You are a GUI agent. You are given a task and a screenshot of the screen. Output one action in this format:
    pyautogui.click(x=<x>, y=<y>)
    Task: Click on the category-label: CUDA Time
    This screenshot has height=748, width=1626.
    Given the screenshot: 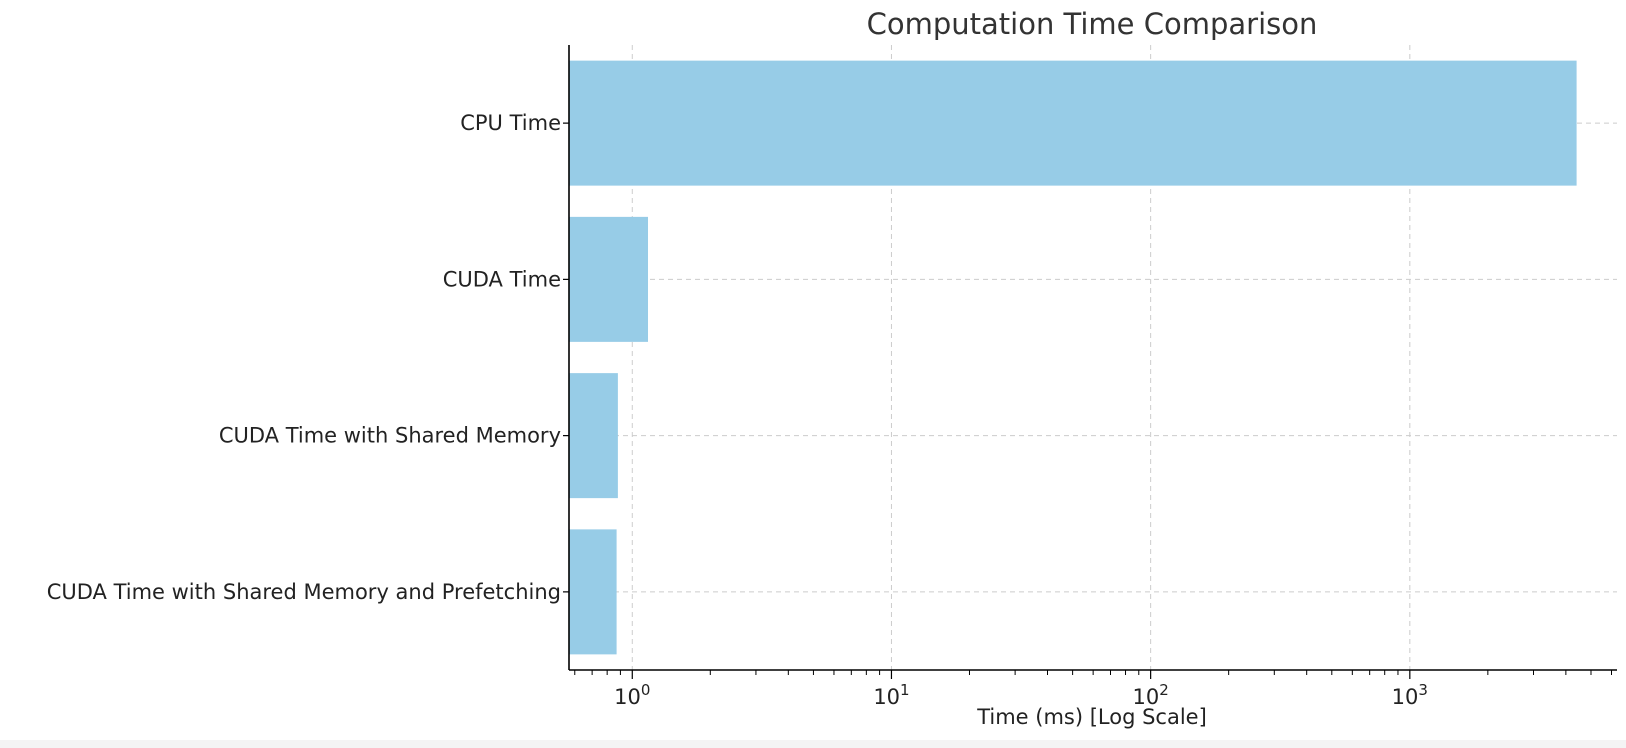 What is the action you would take?
    pyautogui.click(x=502, y=279)
    